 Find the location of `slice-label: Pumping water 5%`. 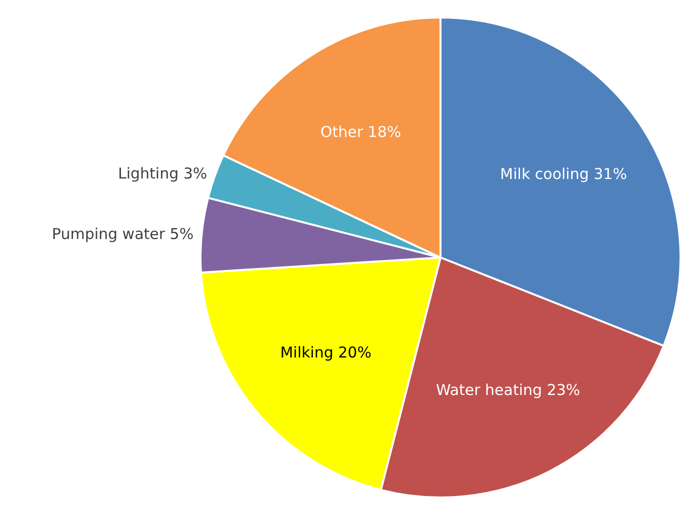

slice-label: Pumping water 5% is located at coordinates (123, 234).